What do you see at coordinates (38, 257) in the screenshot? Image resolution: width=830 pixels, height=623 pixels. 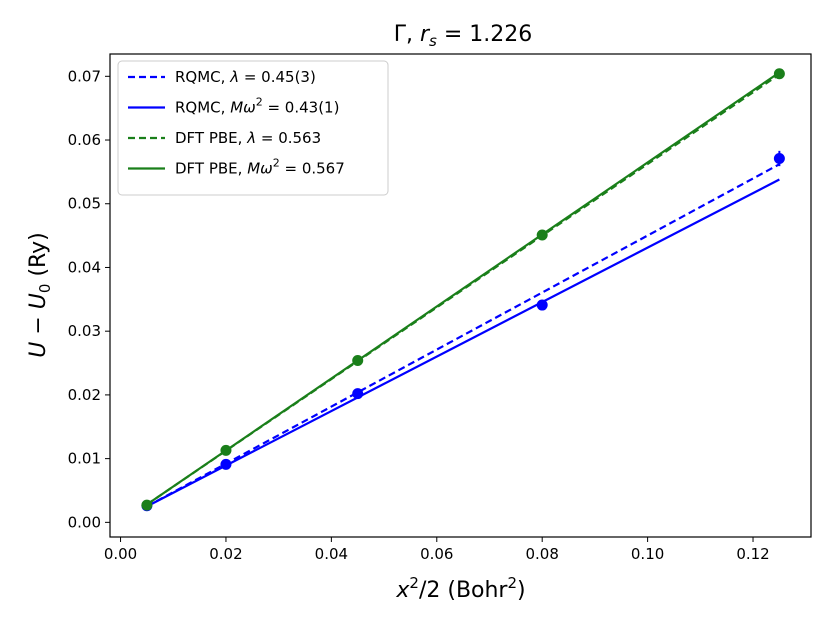 I see `ylabel-unit: (Ry)` at bounding box center [38, 257].